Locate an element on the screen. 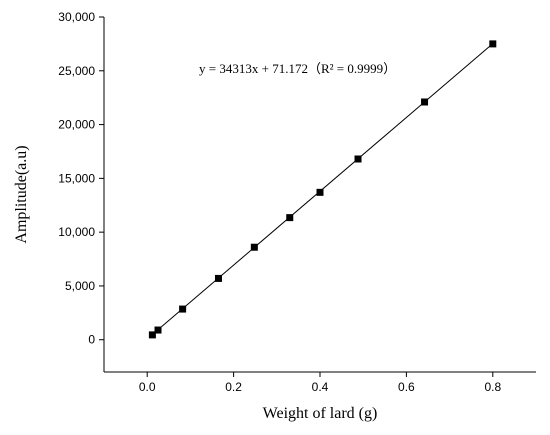  x-tick-label: 0.2 is located at coordinates (233, 387).